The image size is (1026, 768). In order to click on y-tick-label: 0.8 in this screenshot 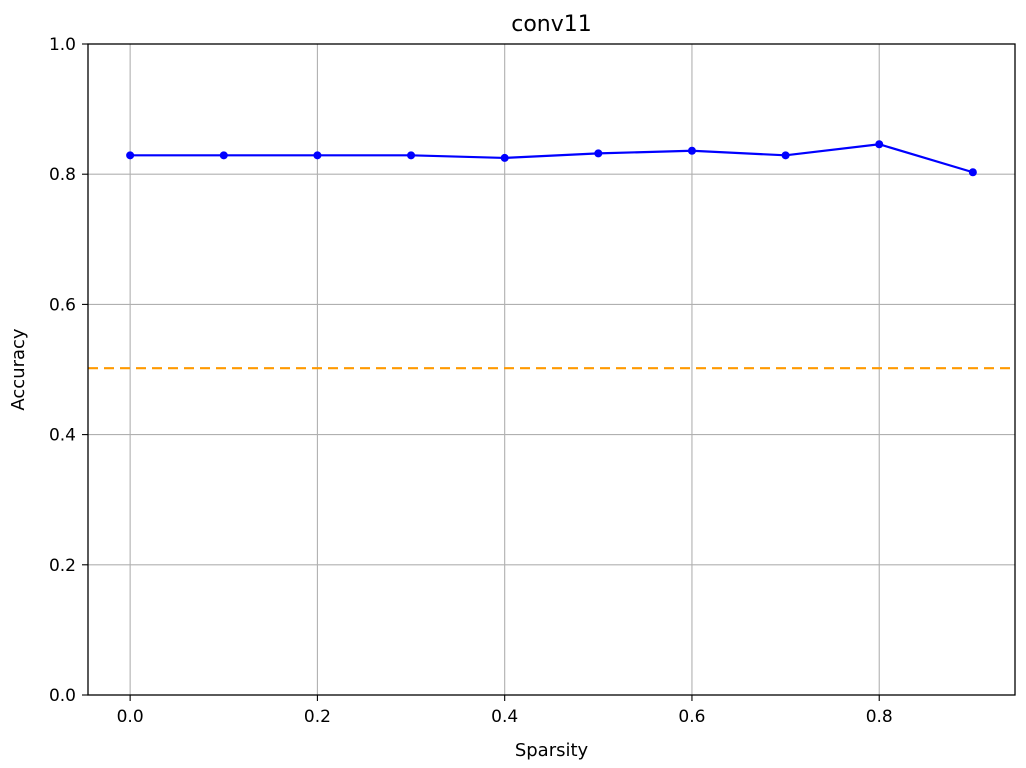, I will do `click(62, 175)`.